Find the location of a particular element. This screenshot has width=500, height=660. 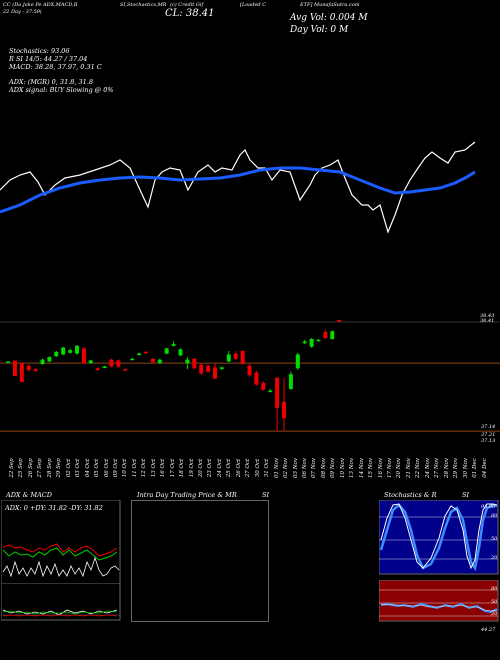

date-label: 11 Oct is located at coordinates (134, 468).